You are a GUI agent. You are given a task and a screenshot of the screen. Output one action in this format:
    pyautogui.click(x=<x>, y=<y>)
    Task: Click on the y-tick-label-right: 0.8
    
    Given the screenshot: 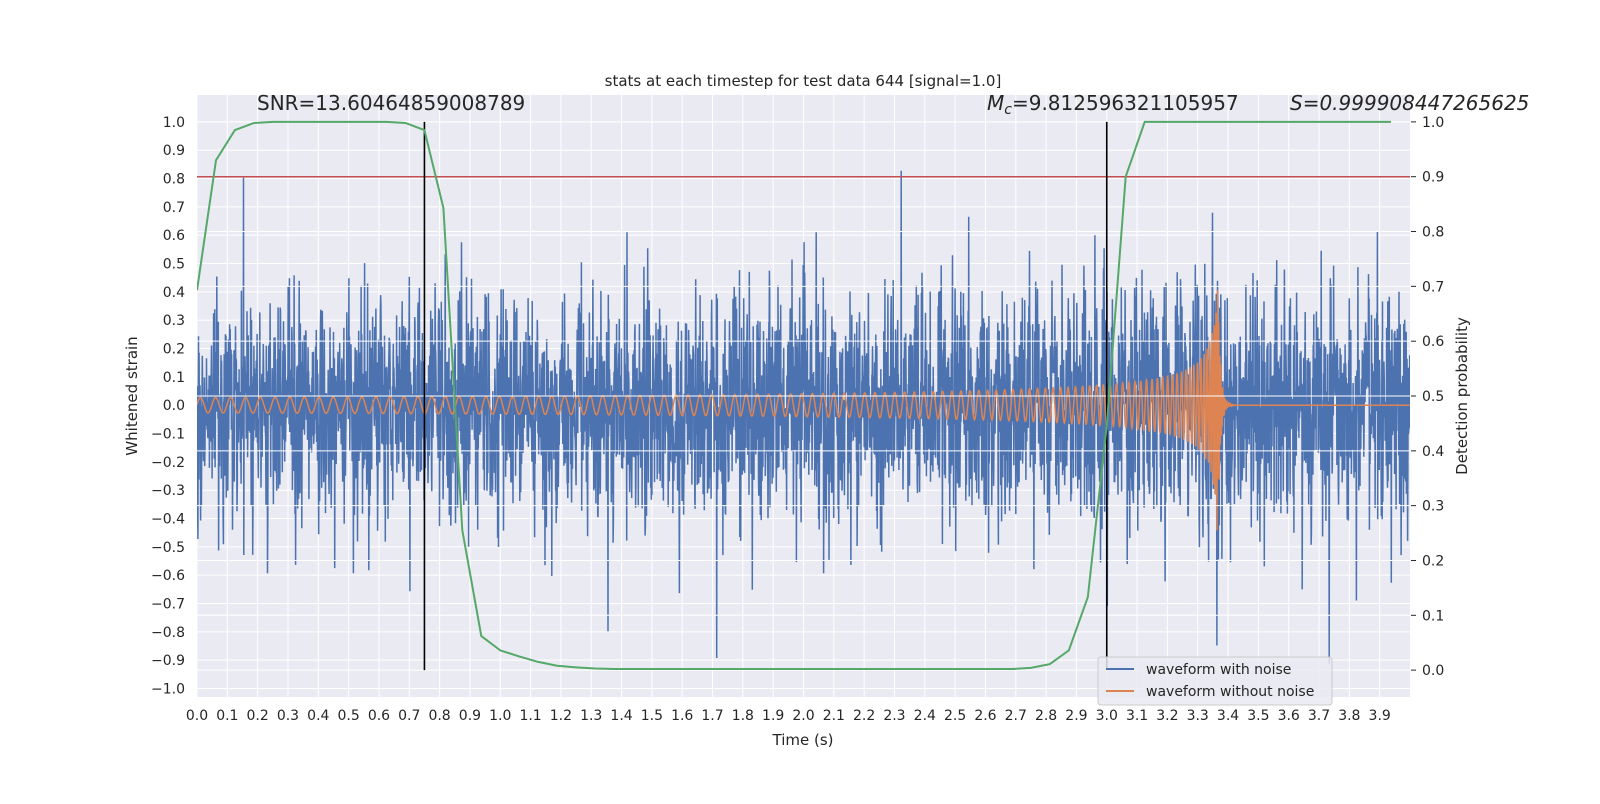 What is the action you would take?
    pyautogui.click(x=1433, y=233)
    